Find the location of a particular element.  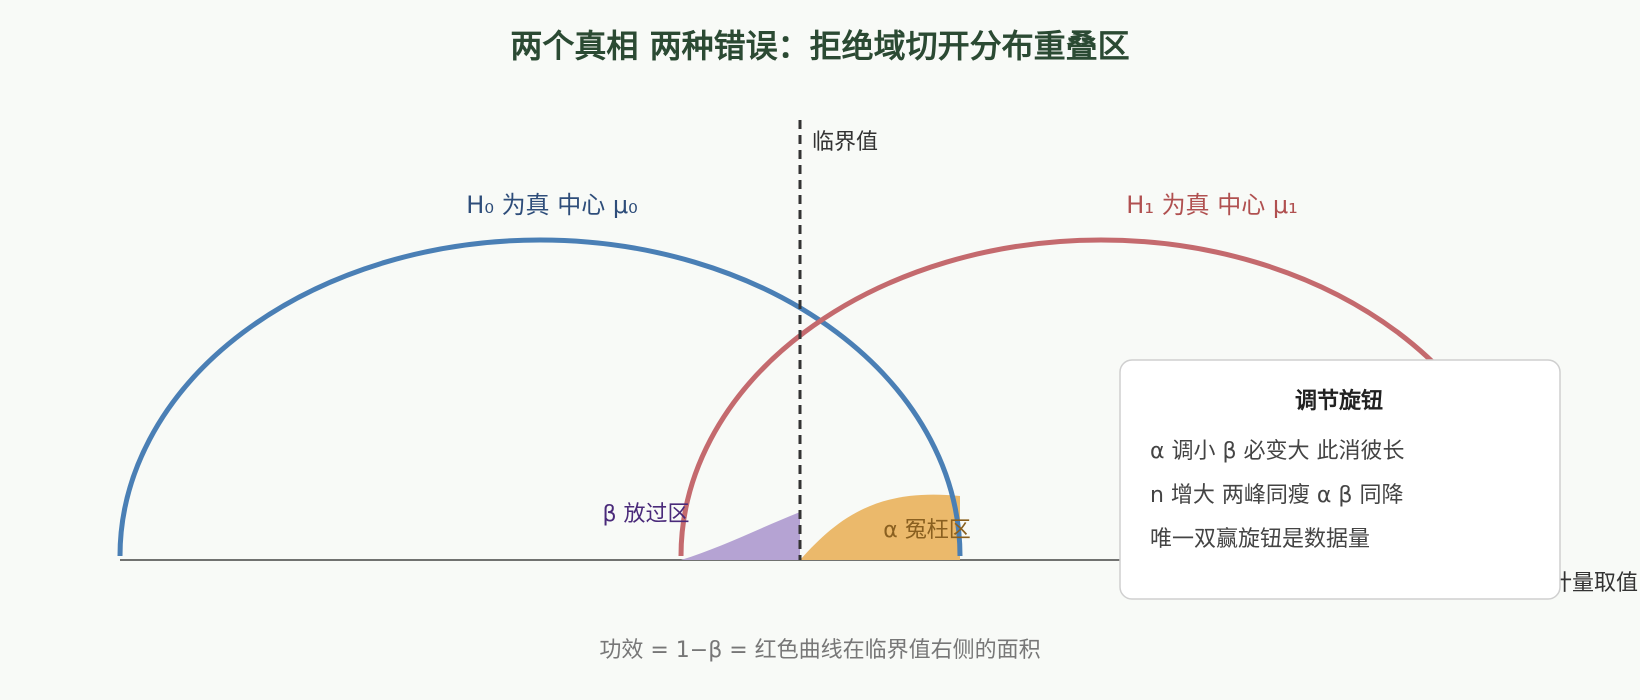

panel-line: 唯一双赢旋钮是数据量 is located at coordinates (1260, 539).